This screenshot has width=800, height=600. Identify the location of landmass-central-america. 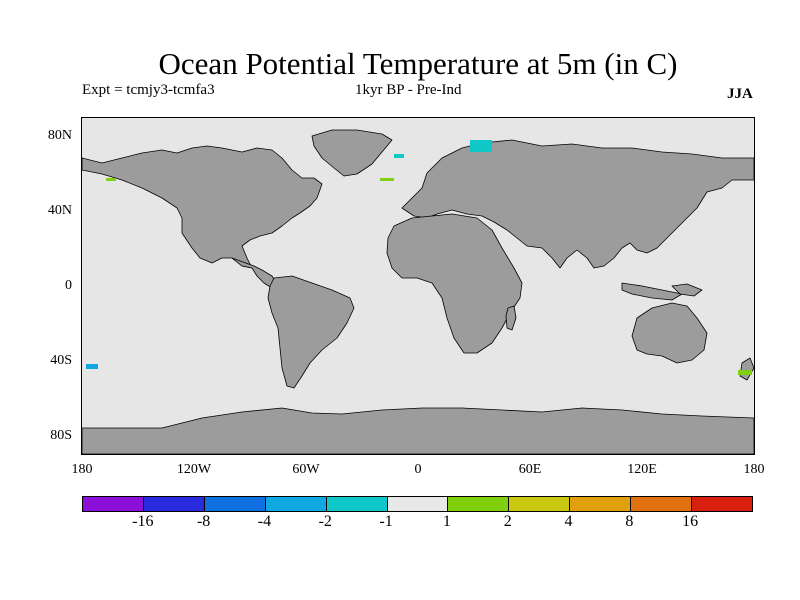
(254, 273).